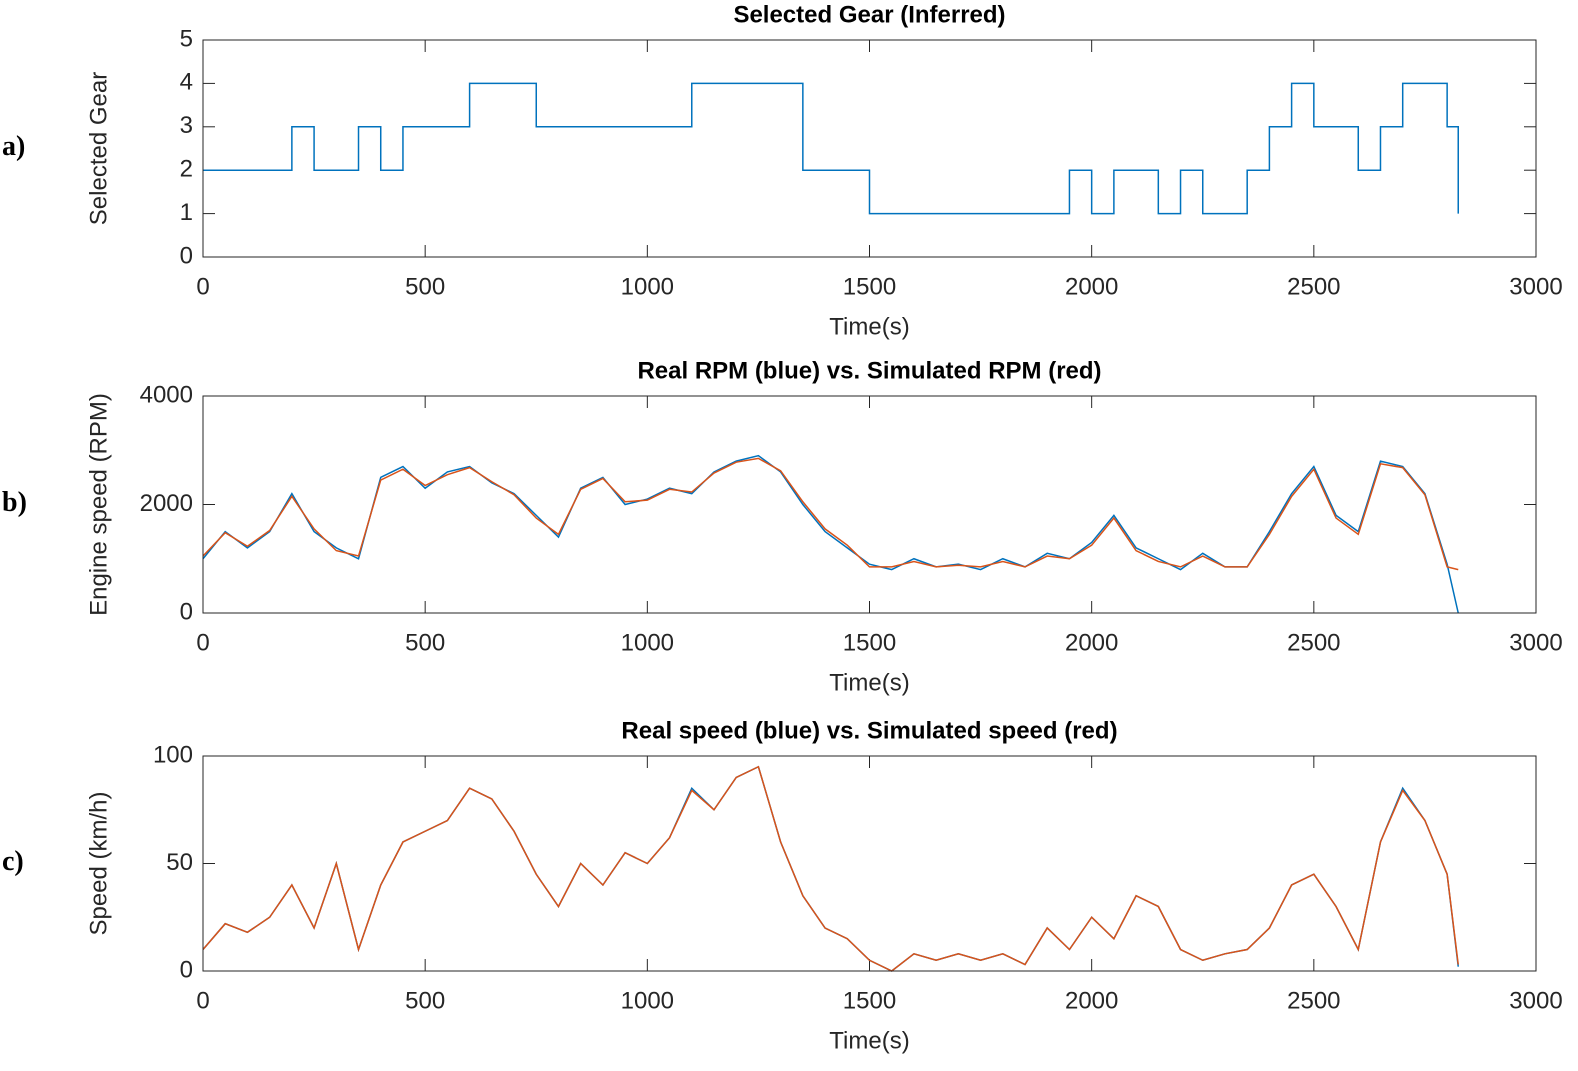  Describe the element at coordinates (869, 370) in the screenshot. I see `chart-title: Real RPM (blue) vs. Simulated RPM (red)` at that location.